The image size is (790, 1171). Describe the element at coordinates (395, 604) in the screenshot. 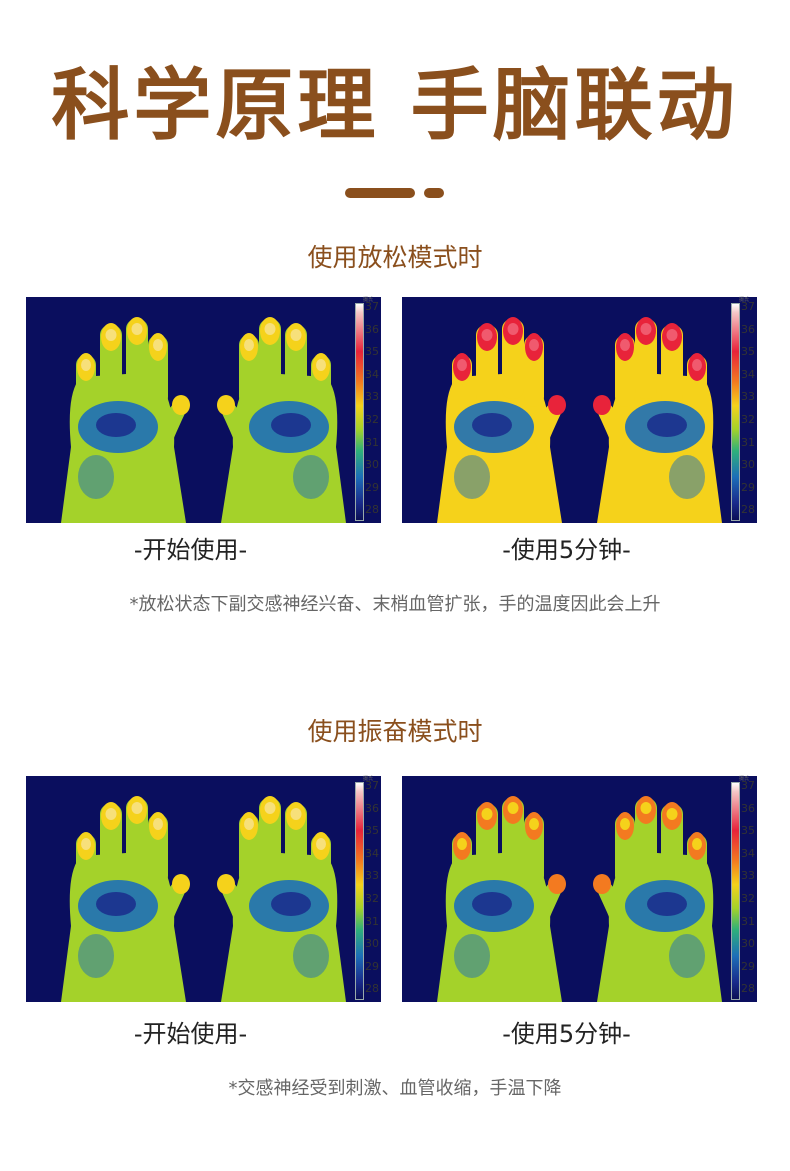

I see `relax-note: *放松状态下副交感神经兴奋、末梢血管扩张，手的温度因此会上升` at that location.